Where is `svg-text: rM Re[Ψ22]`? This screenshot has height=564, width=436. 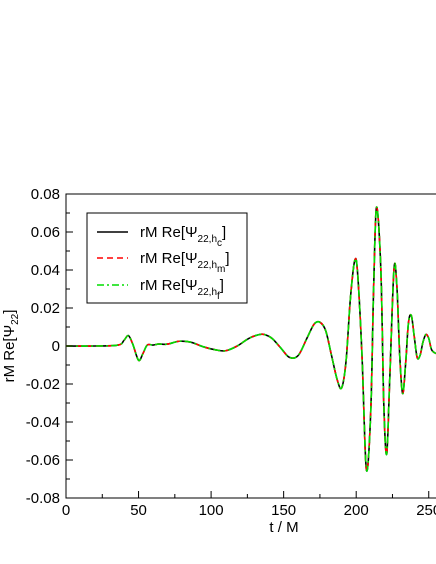 svg-text: rM Re[Ψ22] is located at coordinates (11, 346).